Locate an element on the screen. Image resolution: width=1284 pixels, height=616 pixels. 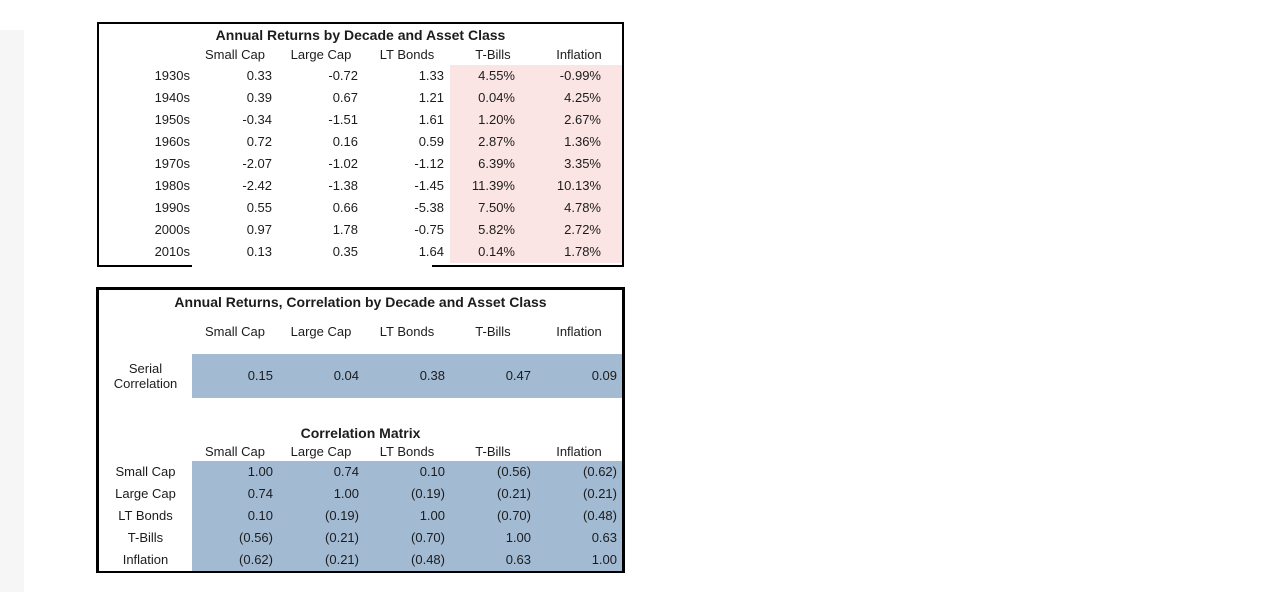
matrix-cell-r3-c2: (0.70) is located at coordinates (407, 538).